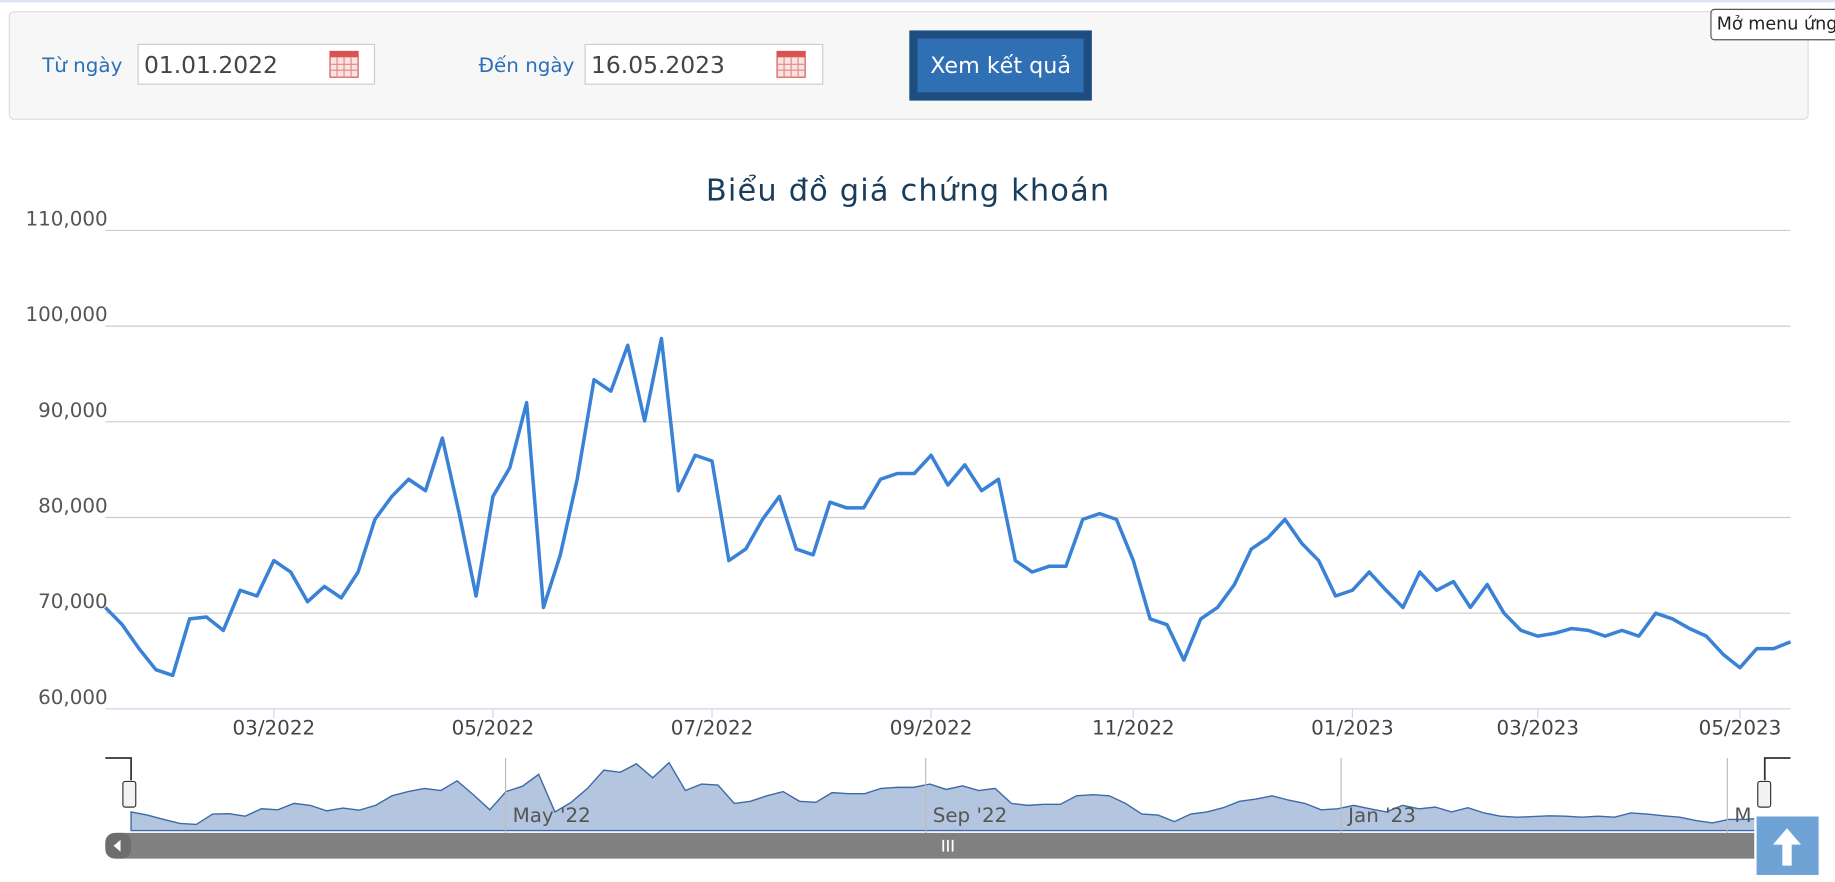 This screenshot has width=1835, height=882. I want to click on tooltip: Mở menu ứng, so click(1776, 25).